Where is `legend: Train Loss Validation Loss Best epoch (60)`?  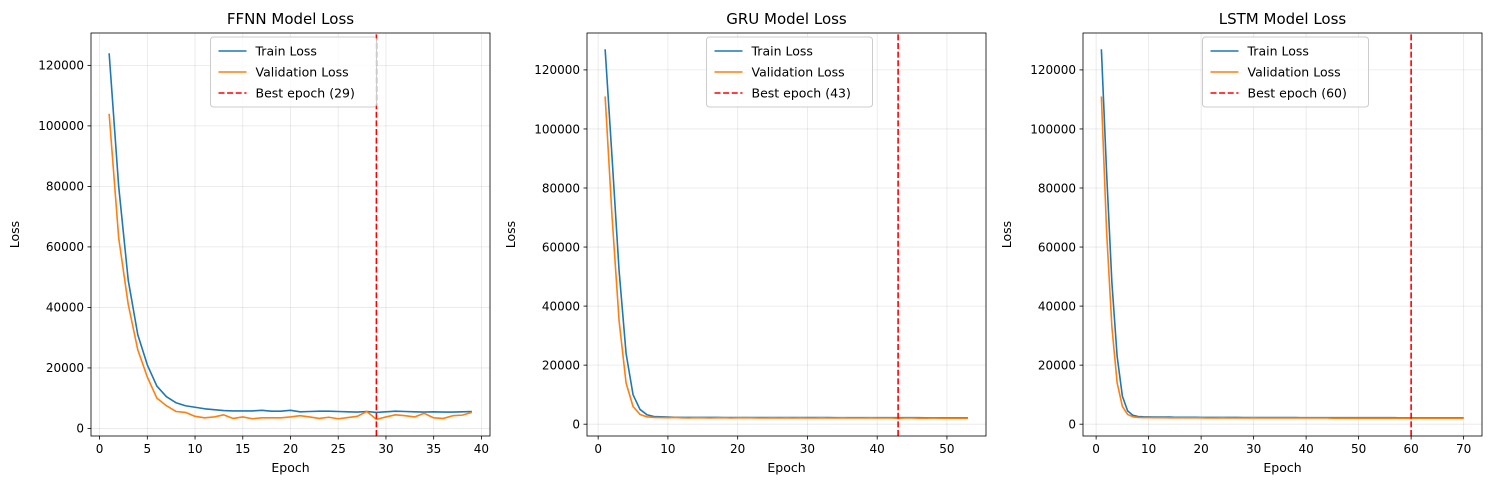
legend: Train Loss Validation Loss Best epoch (60) is located at coordinates (1285, 72).